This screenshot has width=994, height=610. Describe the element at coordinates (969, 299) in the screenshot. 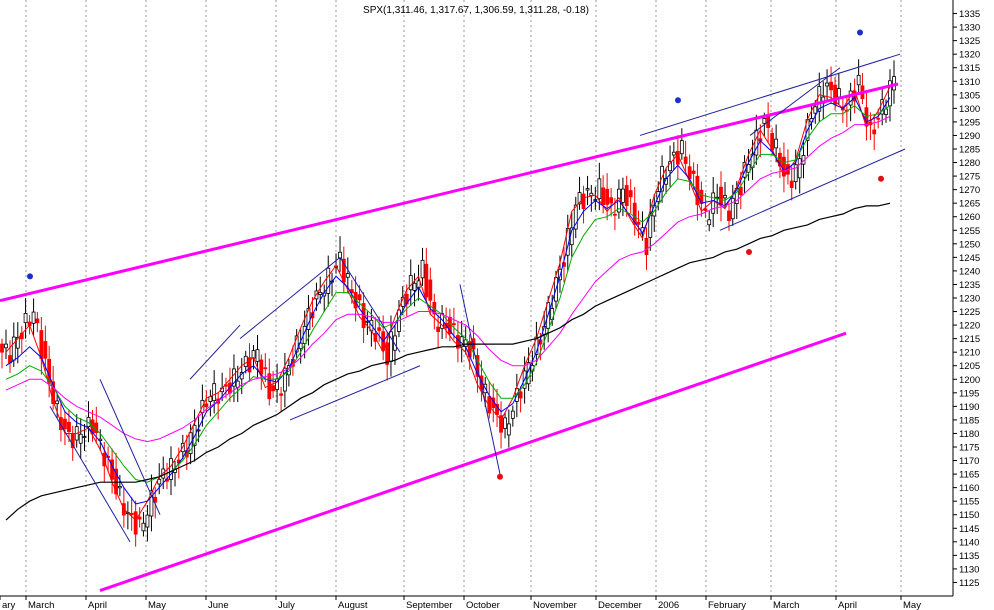

I see `y-tick-label: 1230` at that location.